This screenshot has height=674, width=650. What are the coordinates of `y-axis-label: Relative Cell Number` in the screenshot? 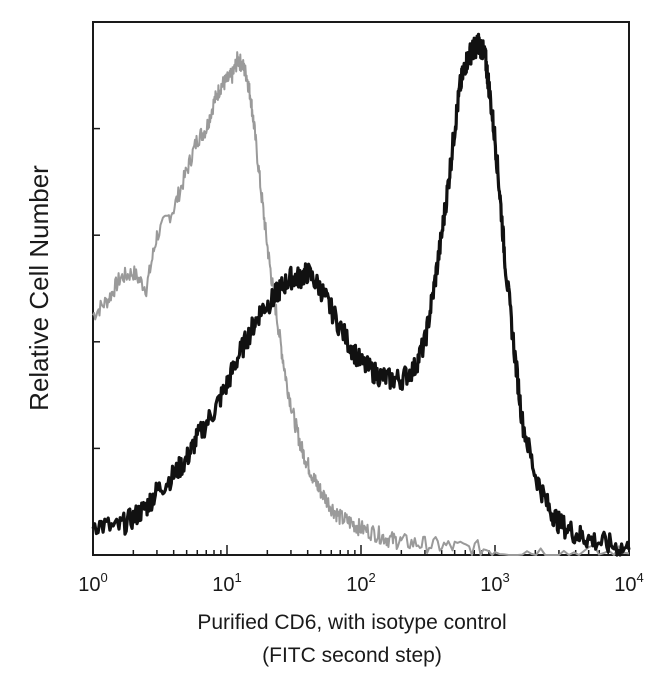 It's located at (39, 288).